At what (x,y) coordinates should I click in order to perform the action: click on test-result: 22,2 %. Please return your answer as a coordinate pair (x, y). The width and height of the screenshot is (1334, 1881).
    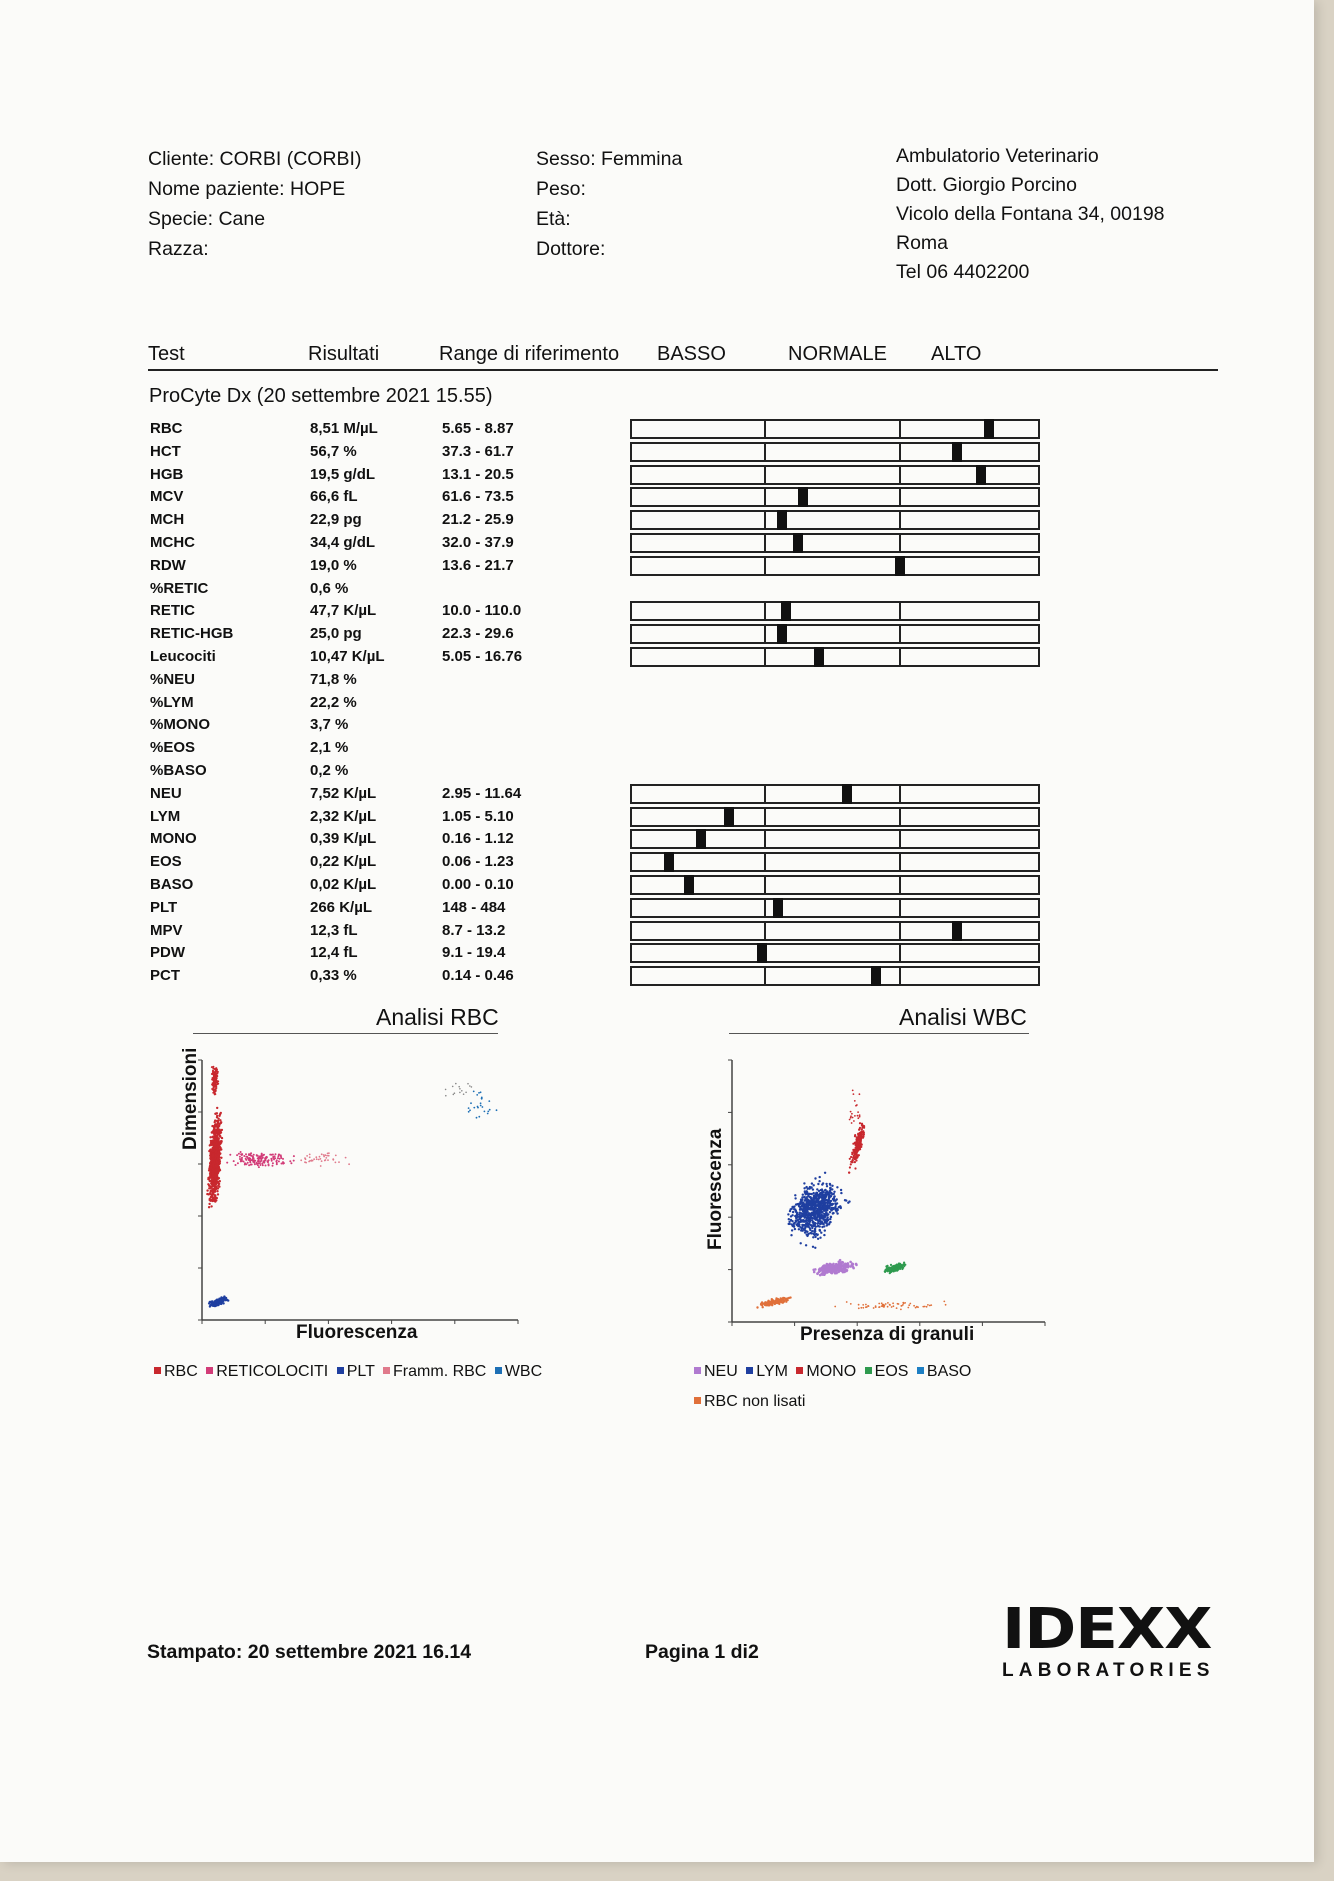
    Looking at the image, I should click on (333, 702).